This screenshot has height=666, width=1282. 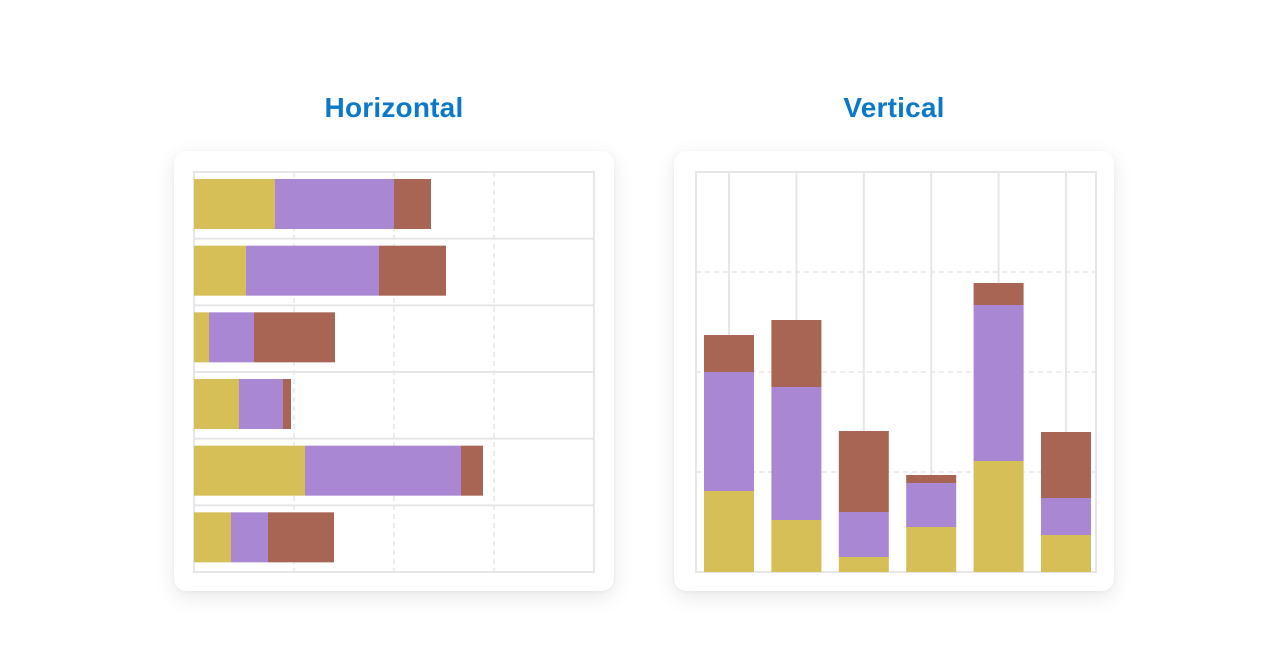 I want to click on vertical-chart-title: Vertical, so click(x=894, y=107).